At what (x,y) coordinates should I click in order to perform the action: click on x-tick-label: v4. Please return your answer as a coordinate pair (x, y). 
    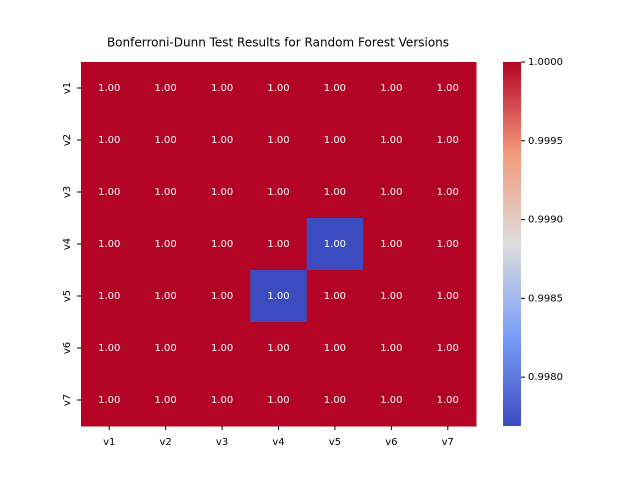
    Looking at the image, I should click on (278, 442).